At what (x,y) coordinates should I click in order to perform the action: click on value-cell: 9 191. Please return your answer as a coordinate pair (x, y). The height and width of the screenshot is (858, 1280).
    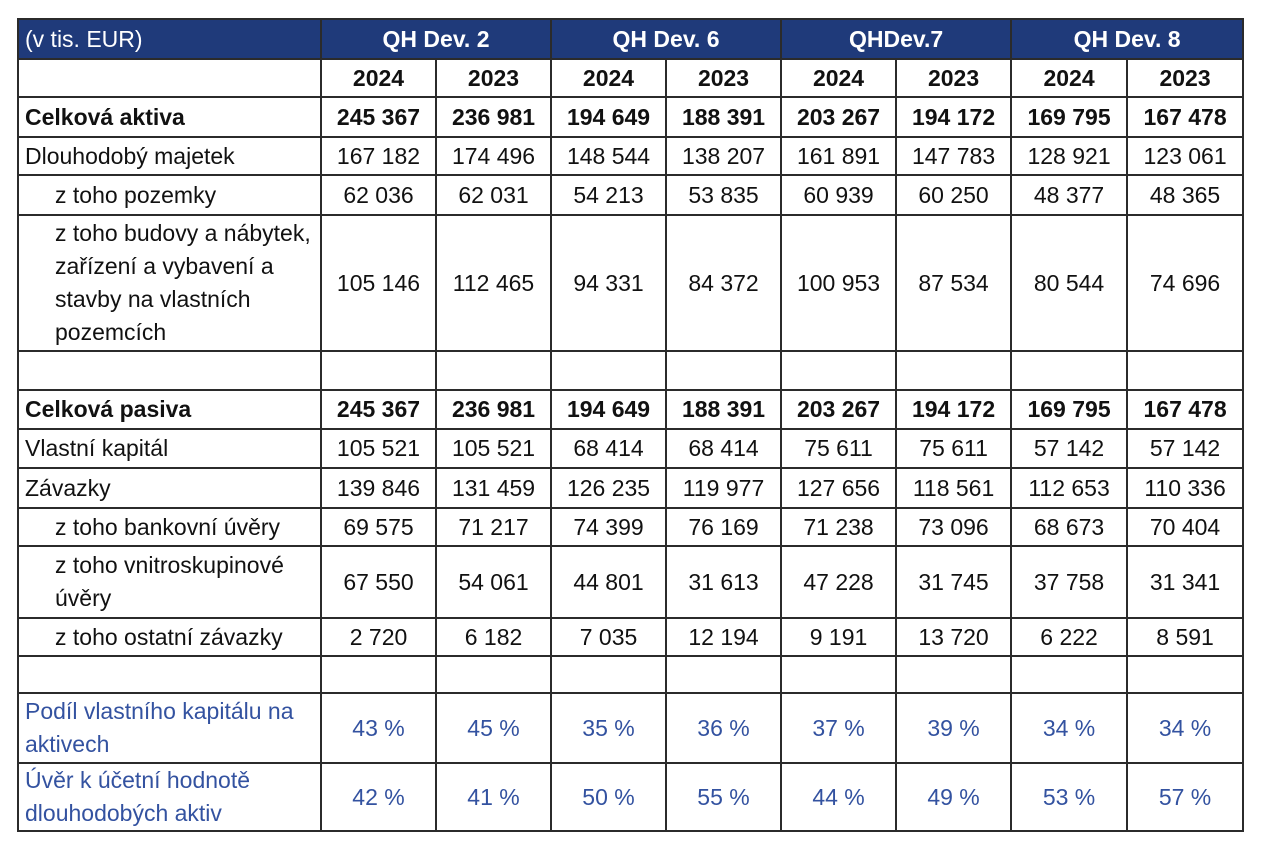
    Looking at the image, I should click on (839, 637).